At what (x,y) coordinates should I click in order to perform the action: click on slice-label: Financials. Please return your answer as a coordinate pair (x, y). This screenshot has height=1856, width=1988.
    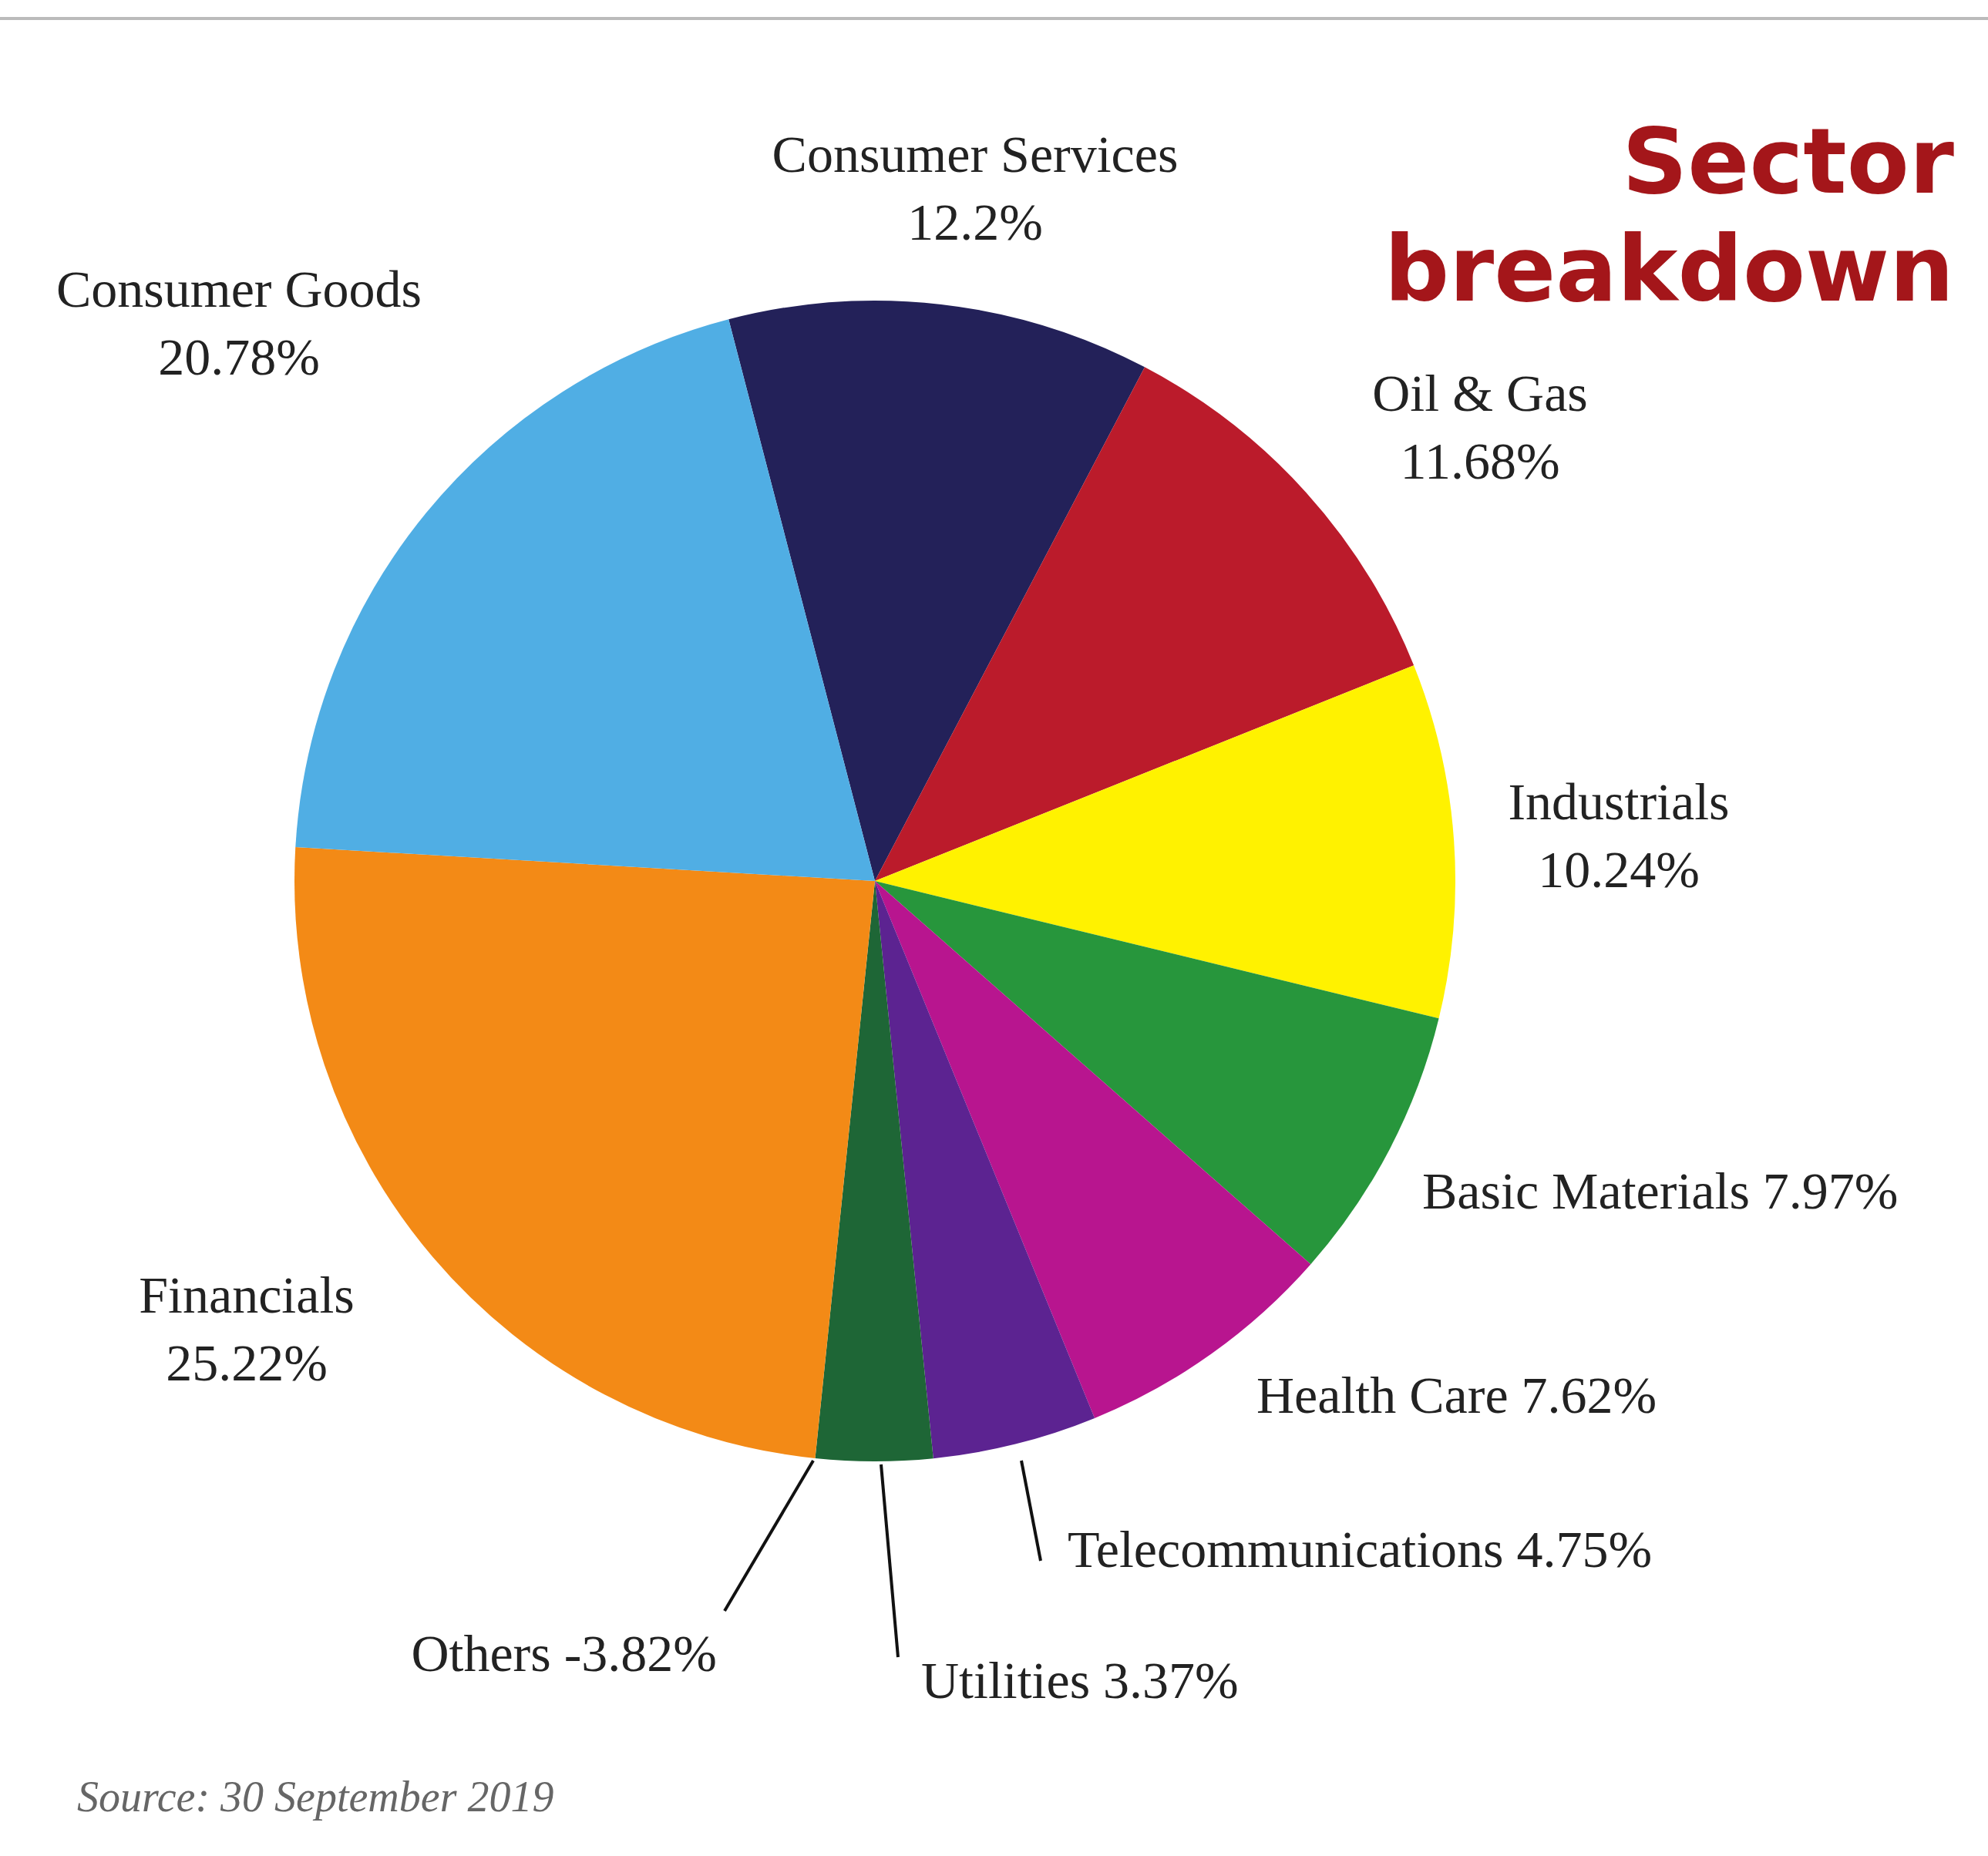
    Looking at the image, I should click on (247, 1294).